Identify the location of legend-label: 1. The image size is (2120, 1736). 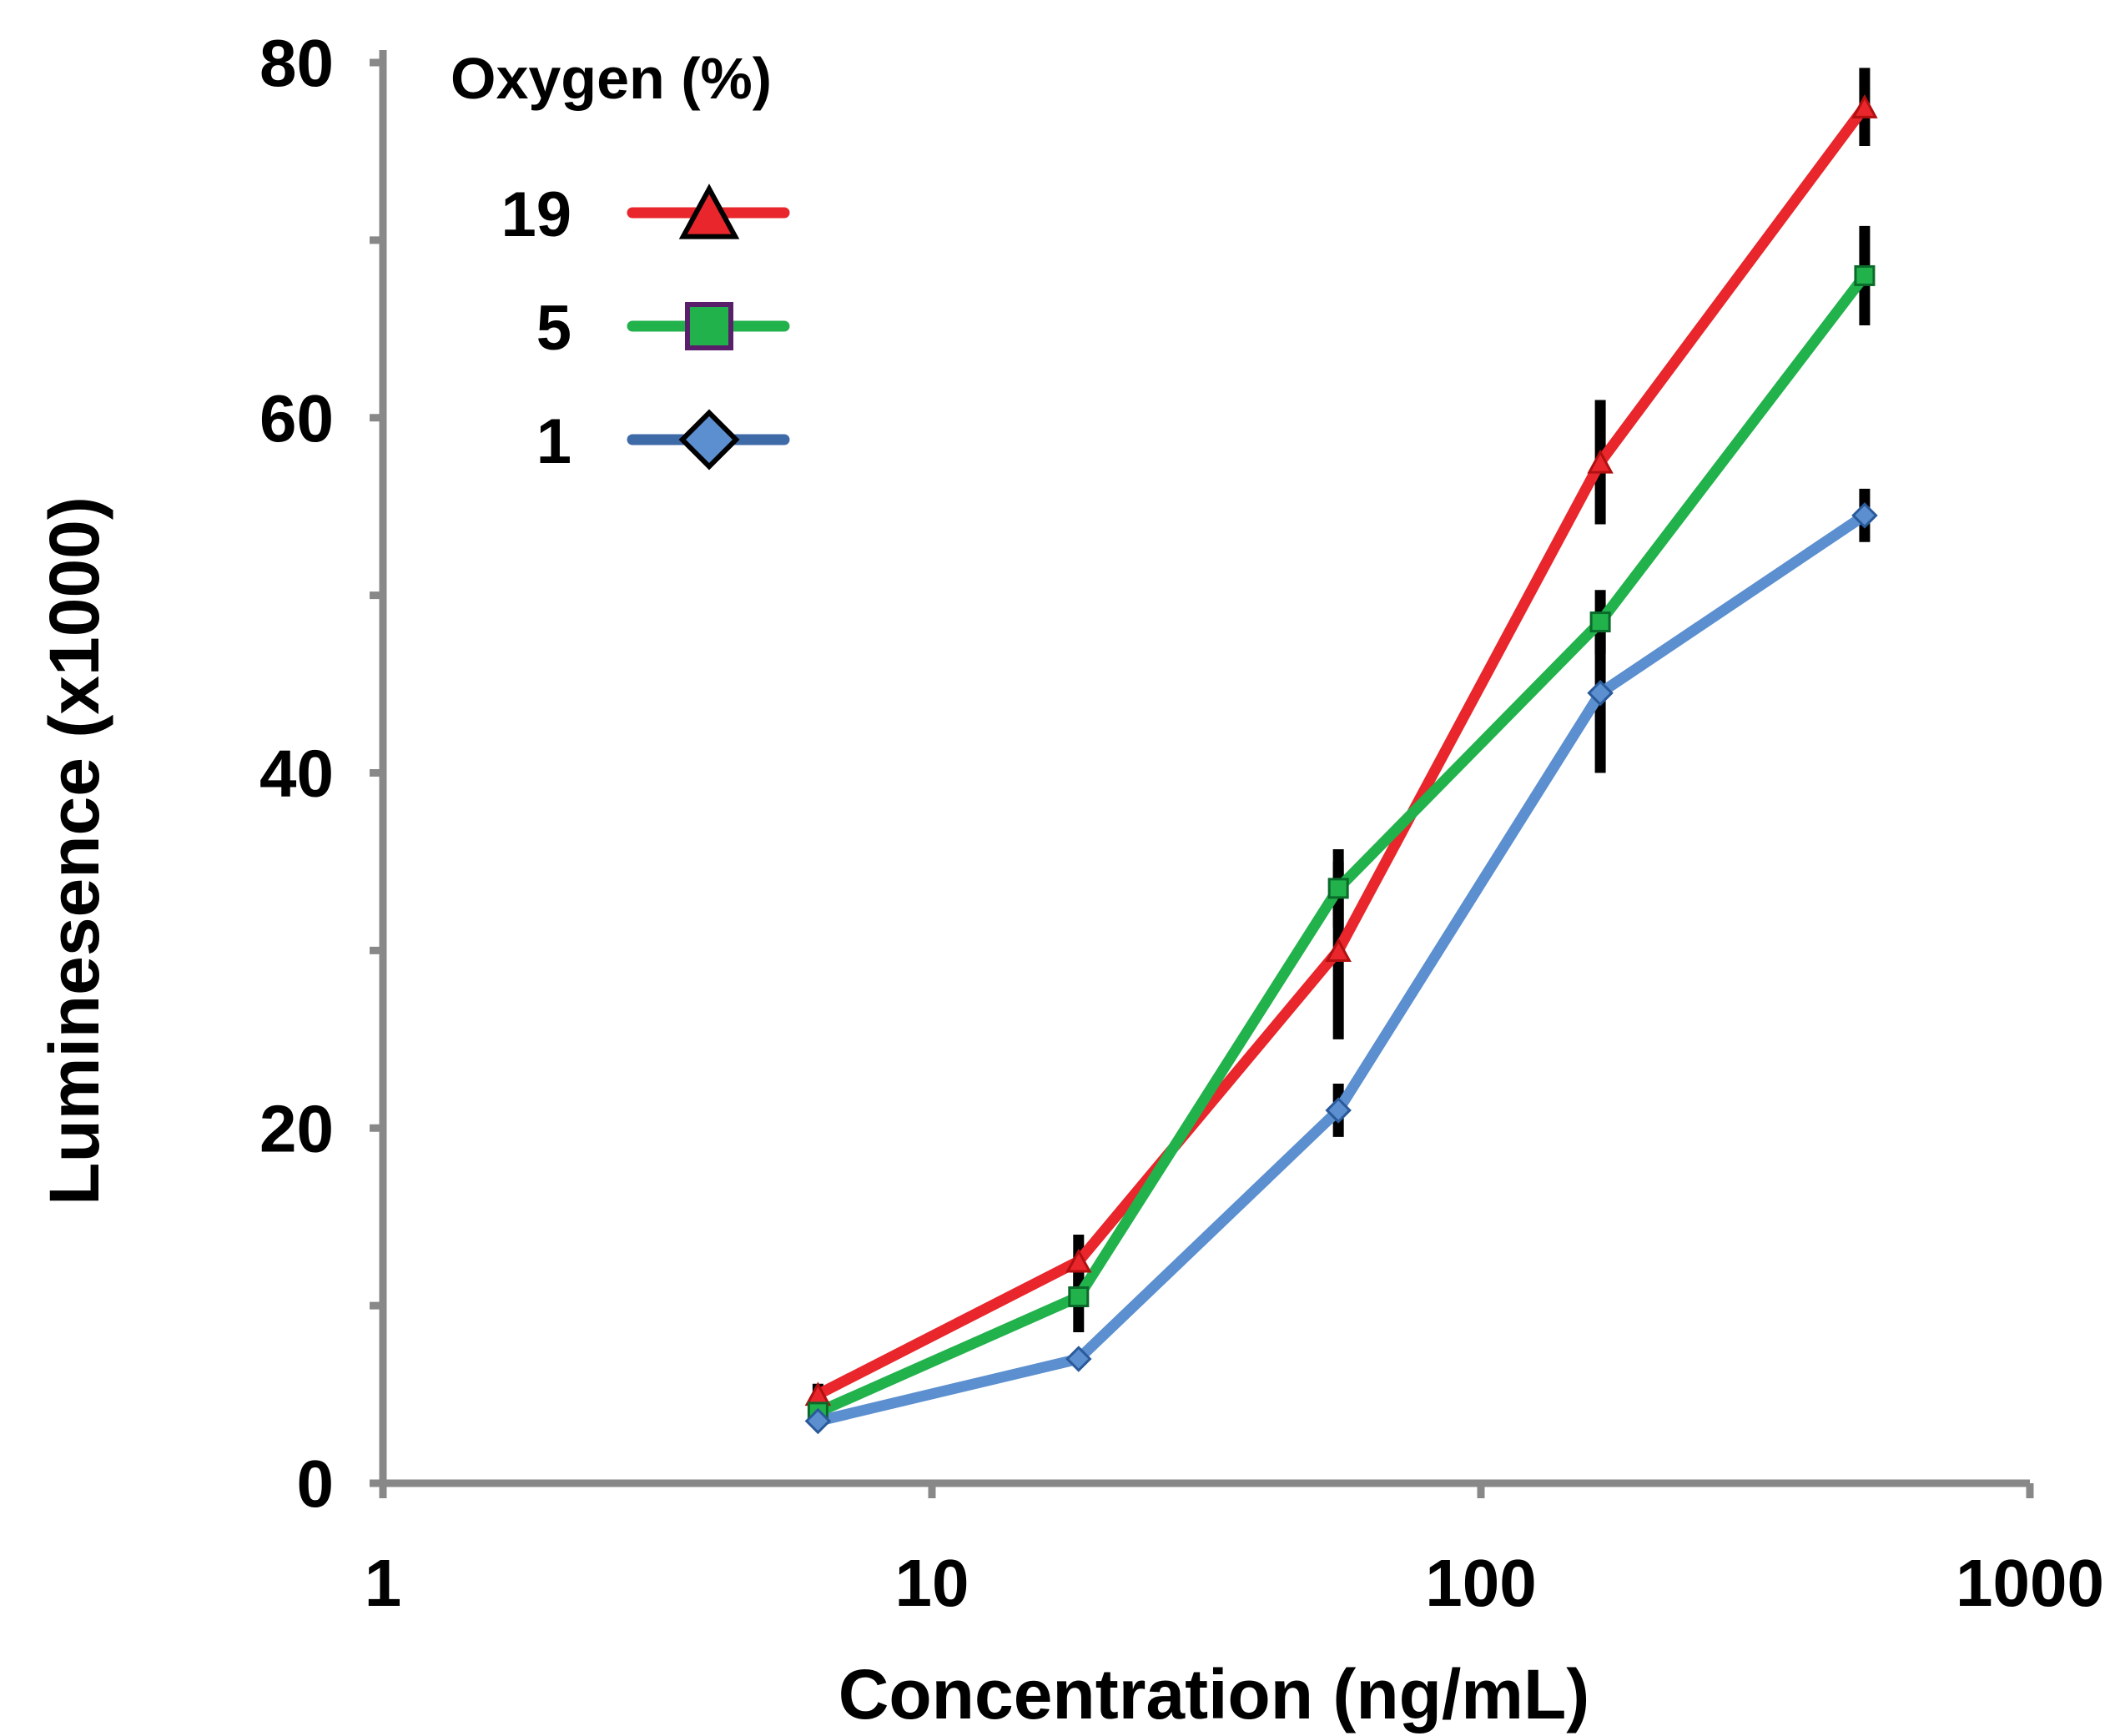
(554, 441).